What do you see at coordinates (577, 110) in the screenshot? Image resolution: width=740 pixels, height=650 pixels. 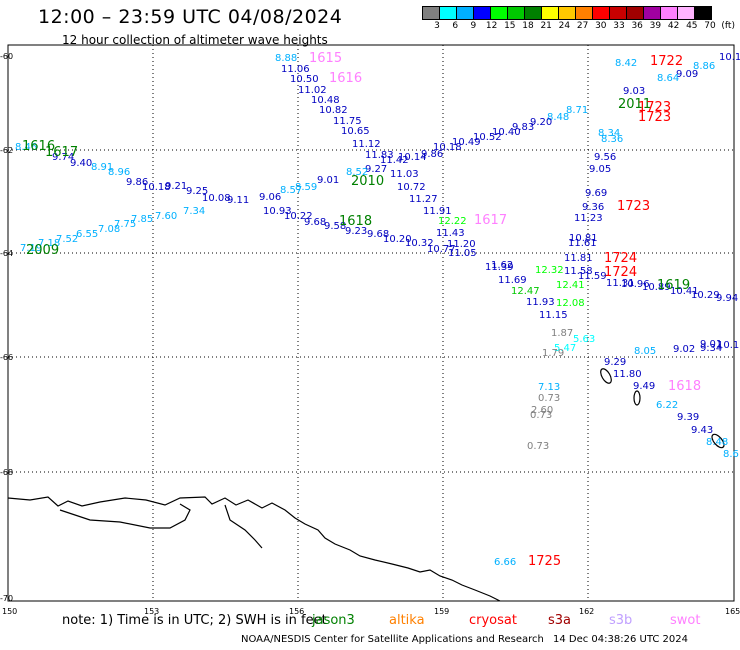 I see `wave-height-value: 8.71` at bounding box center [577, 110].